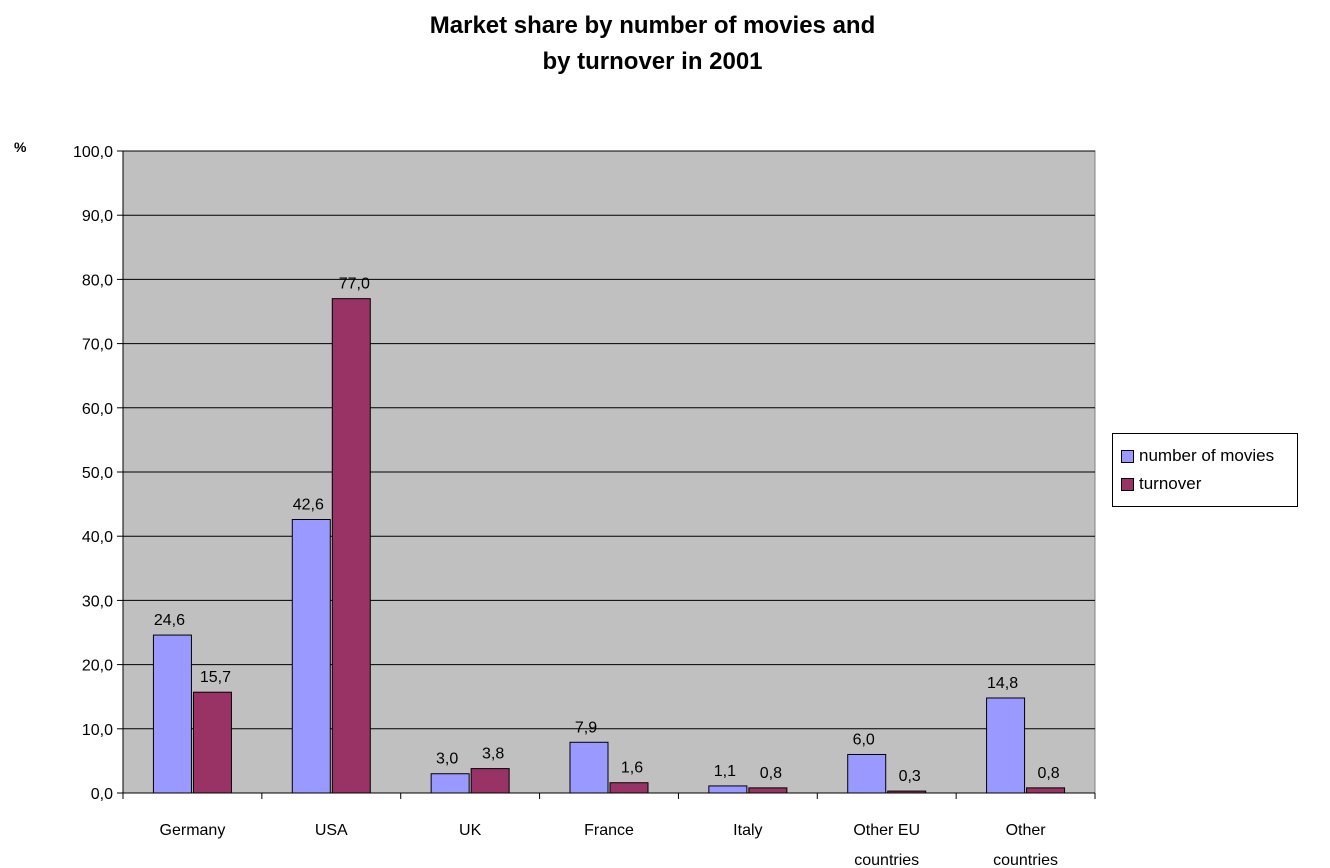 The height and width of the screenshot is (868, 1330). What do you see at coordinates (1127, 456) in the screenshot?
I see `legend-swatch-number-of-movies` at bounding box center [1127, 456].